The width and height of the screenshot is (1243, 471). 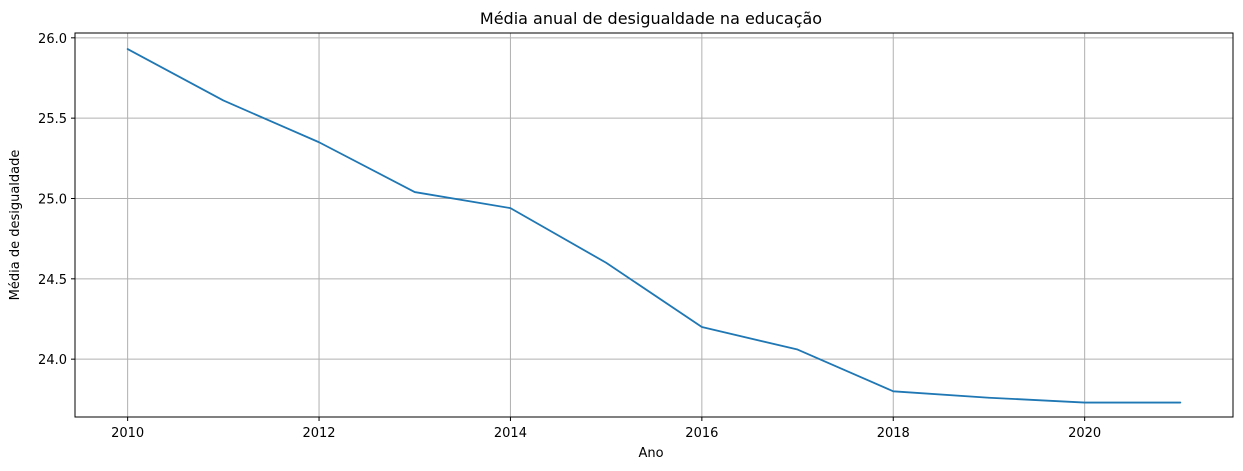 I want to click on x-tick-label: 2018, so click(x=893, y=433).